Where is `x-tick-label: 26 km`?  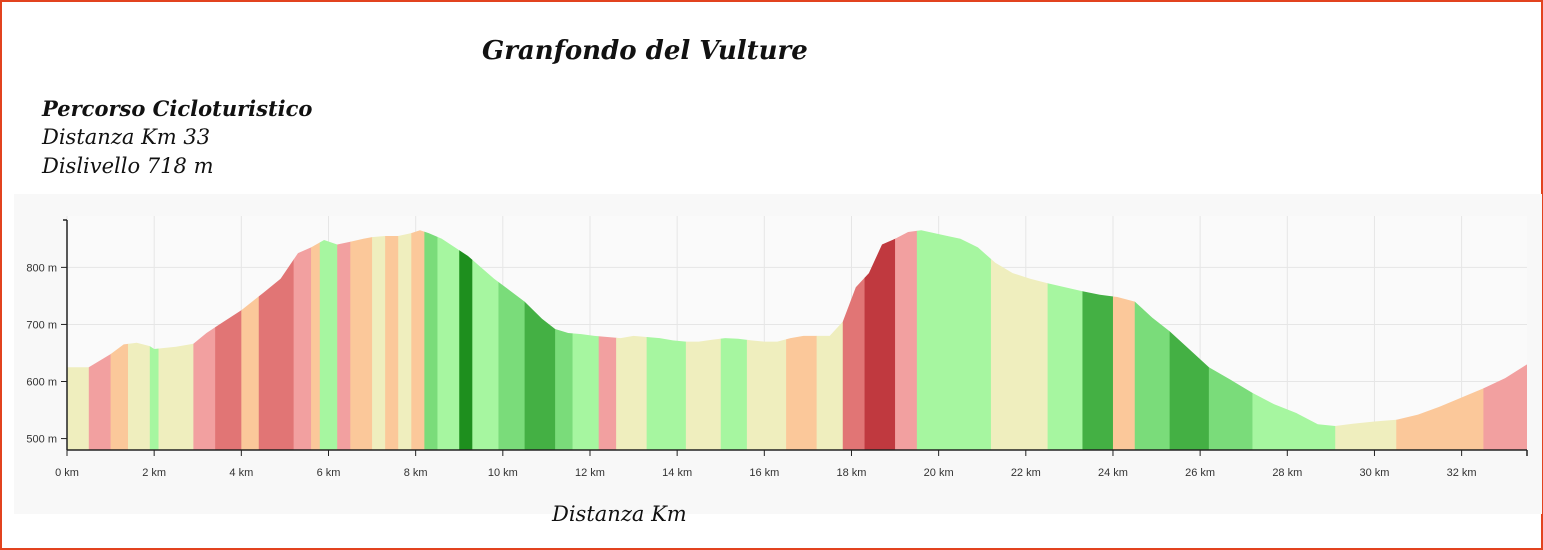 x-tick-label: 26 km is located at coordinates (1200, 473).